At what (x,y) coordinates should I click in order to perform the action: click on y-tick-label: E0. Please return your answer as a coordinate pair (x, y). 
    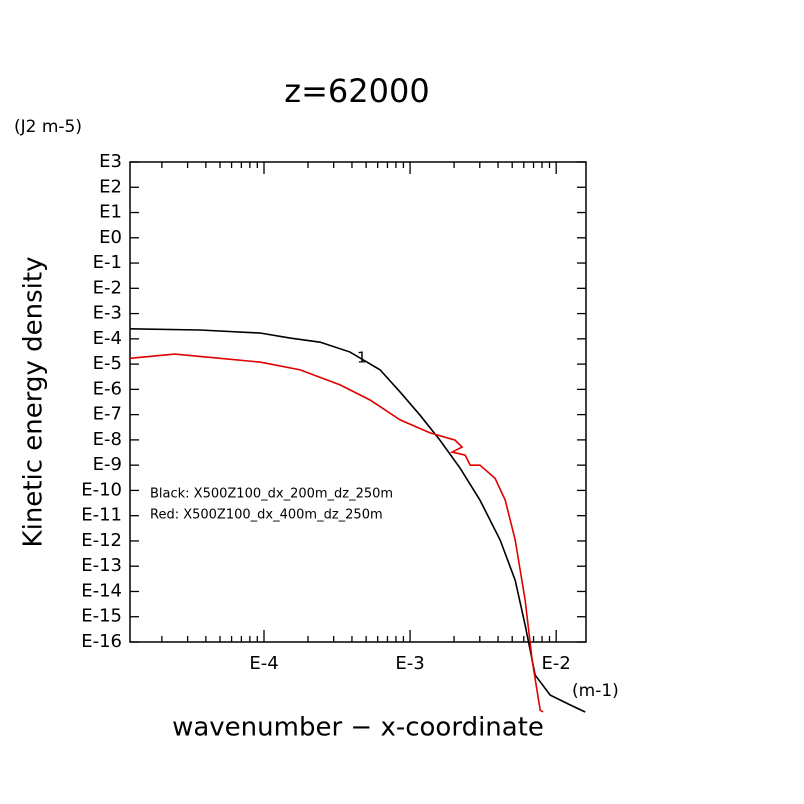
    Looking at the image, I should click on (110, 237).